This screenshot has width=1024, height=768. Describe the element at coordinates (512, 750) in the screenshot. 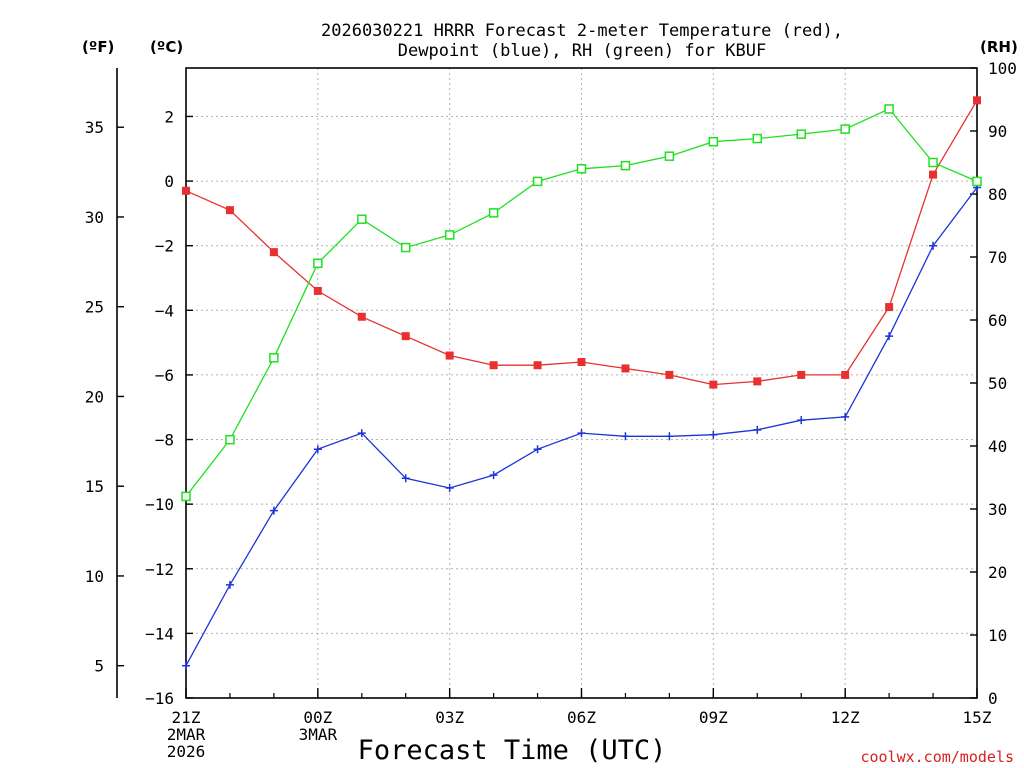

I see `x-axis-title: Forecast Time (UTC)` at that location.